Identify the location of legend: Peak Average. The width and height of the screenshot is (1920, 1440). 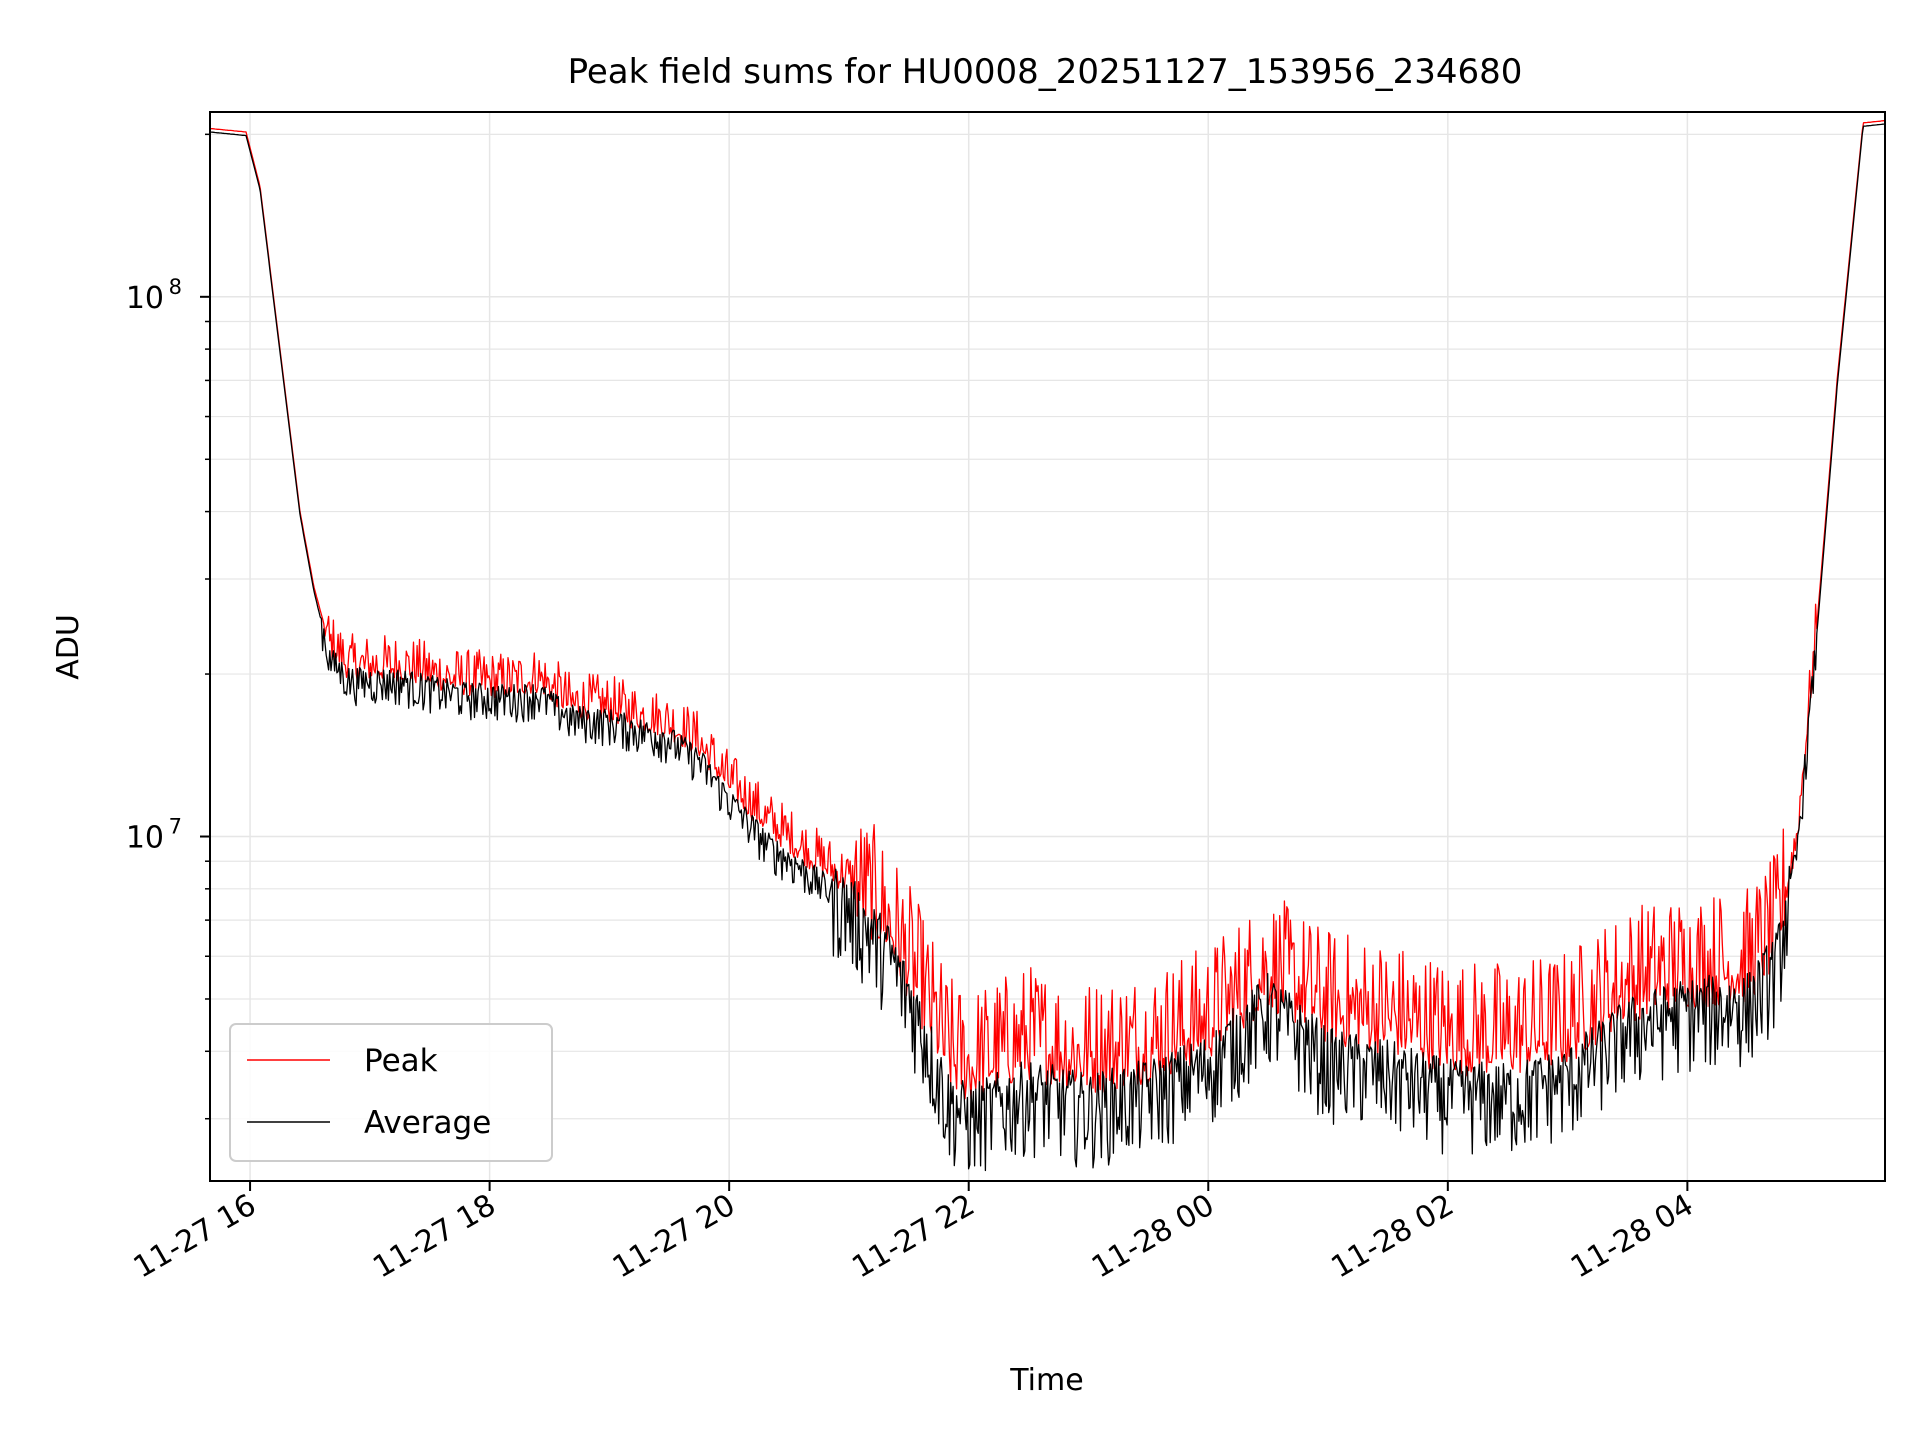
(391, 1092).